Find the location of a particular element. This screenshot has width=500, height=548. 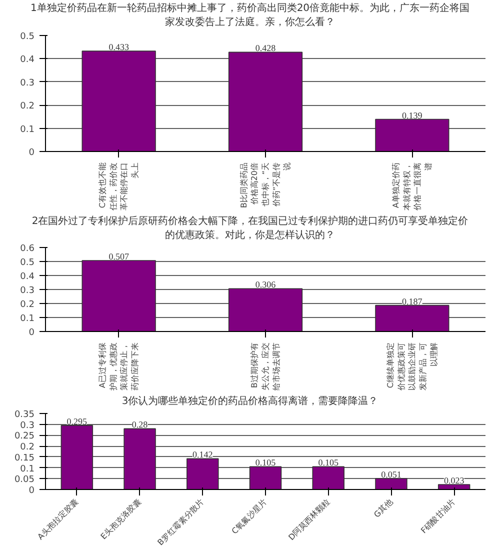

chart-title: 1单独定价药品在新一轮药品招标中摊上事了，药价高出同类20倍竟能中标。为此，广东一药企将国家发改委告上了法庭。亲，你怎么看？ is located at coordinates (250, 16).